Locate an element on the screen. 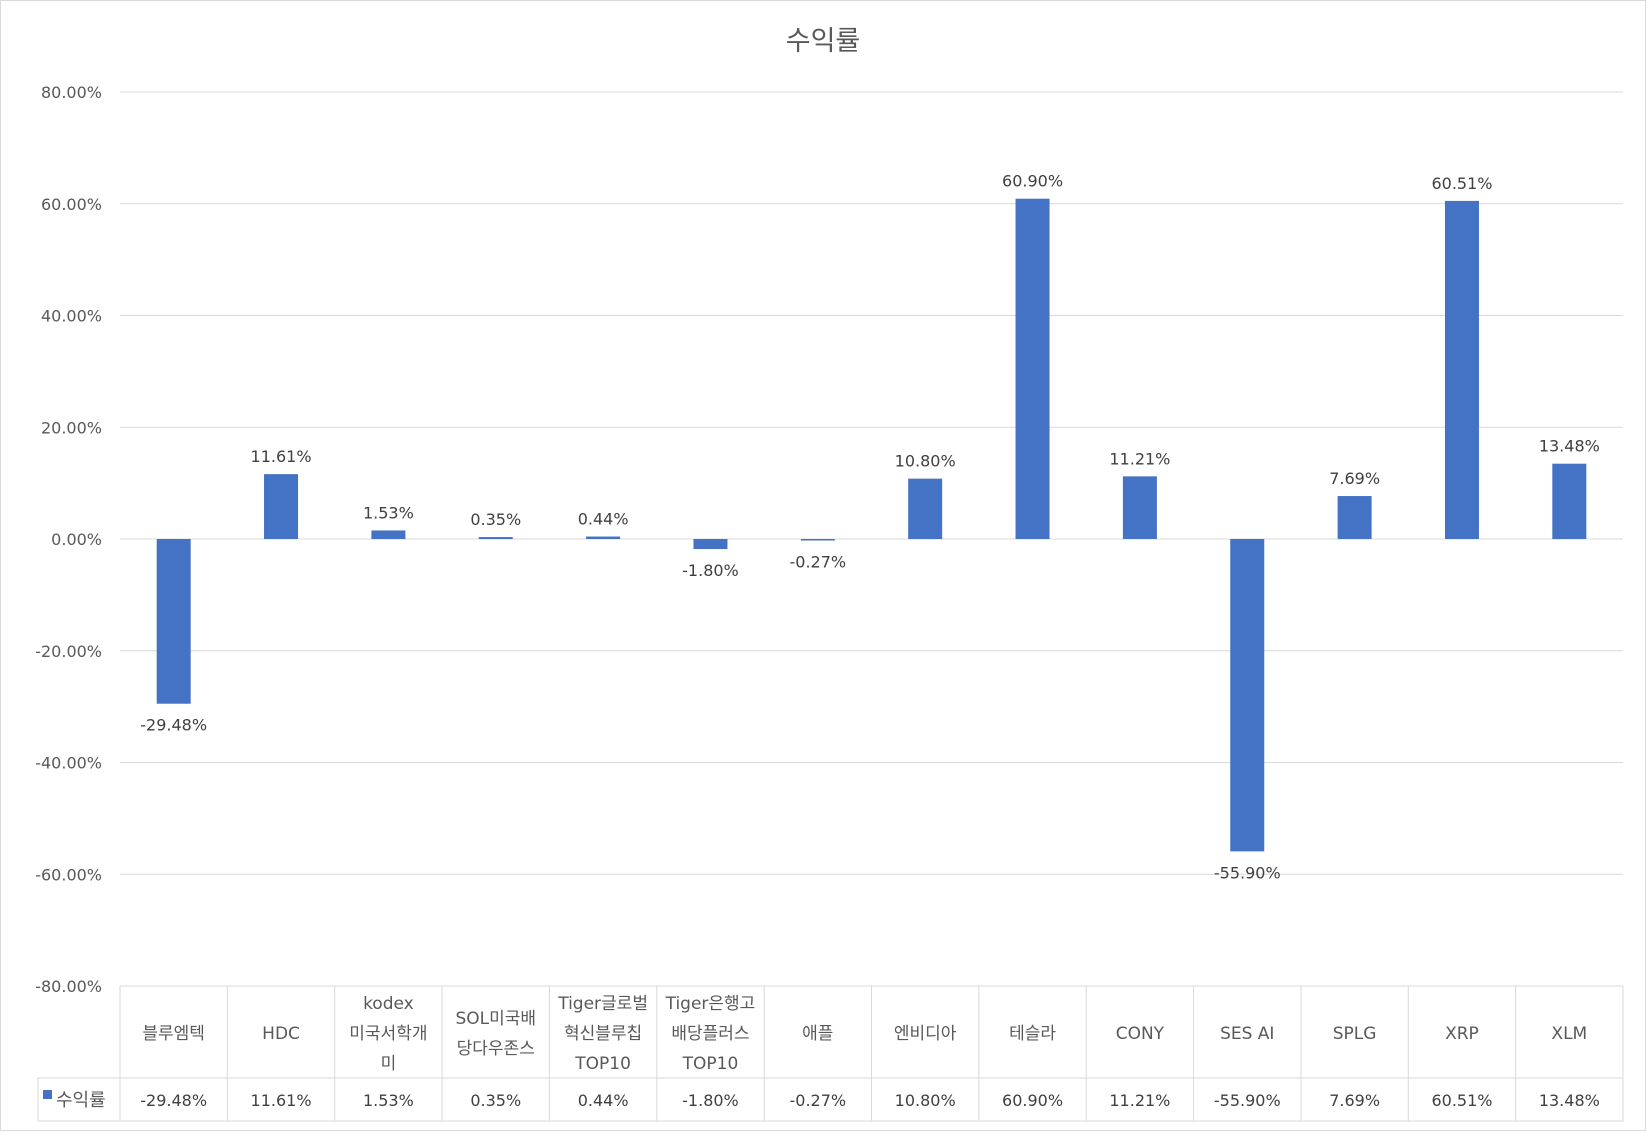  data-label: 7.69% is located at coordinates (1354, 478).